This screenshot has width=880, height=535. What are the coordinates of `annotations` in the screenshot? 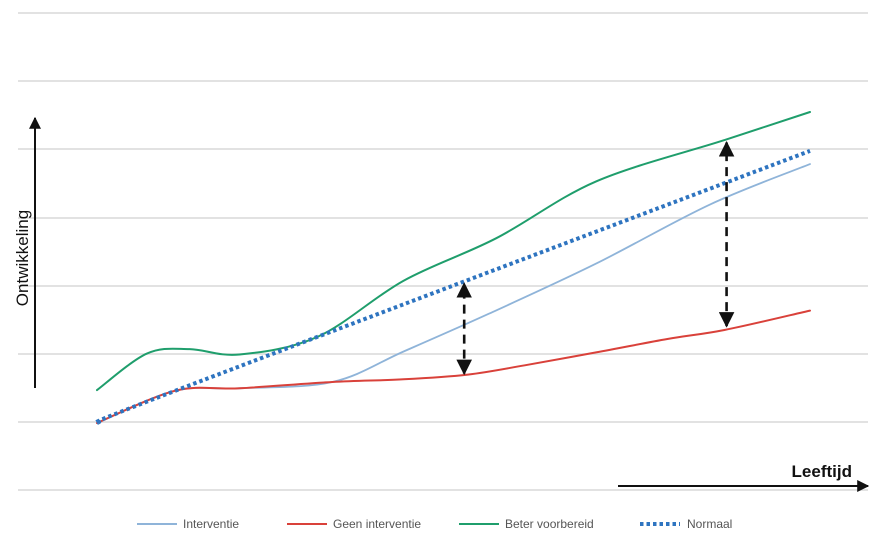 It's located at (595, 258).